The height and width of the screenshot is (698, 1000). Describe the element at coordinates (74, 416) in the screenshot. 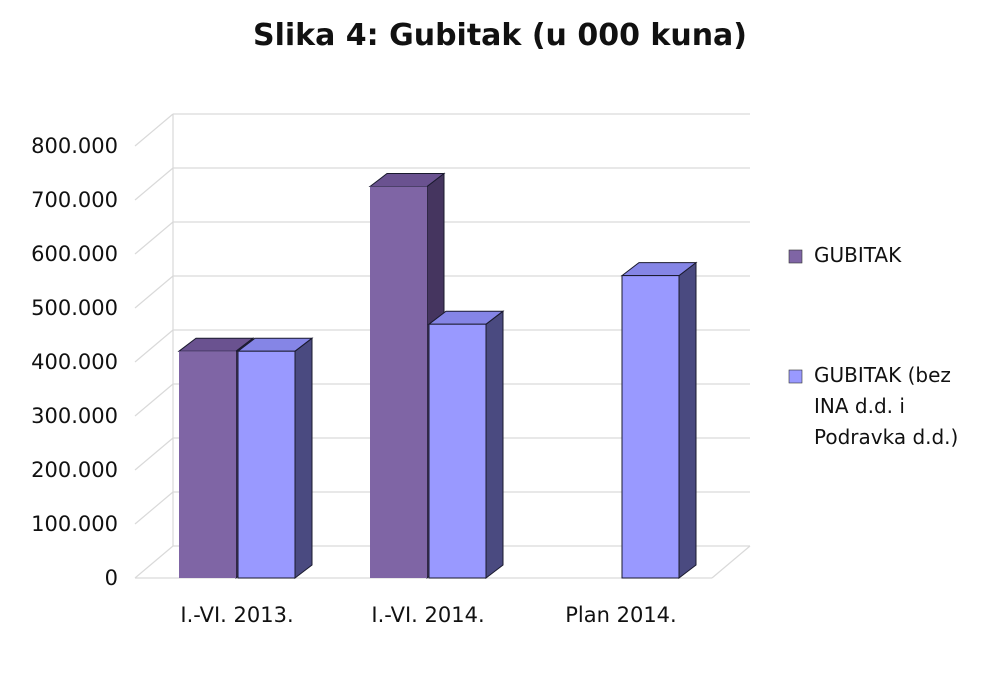

I see `y-tick-label: 300.000` at that location.